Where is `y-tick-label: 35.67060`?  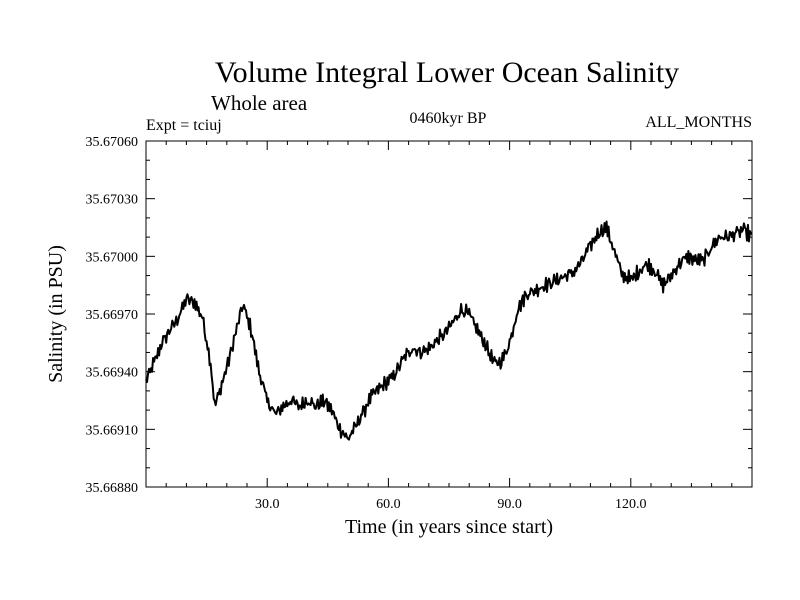 y-tick-label: 35.67060 is located at coordinates (112, 142).